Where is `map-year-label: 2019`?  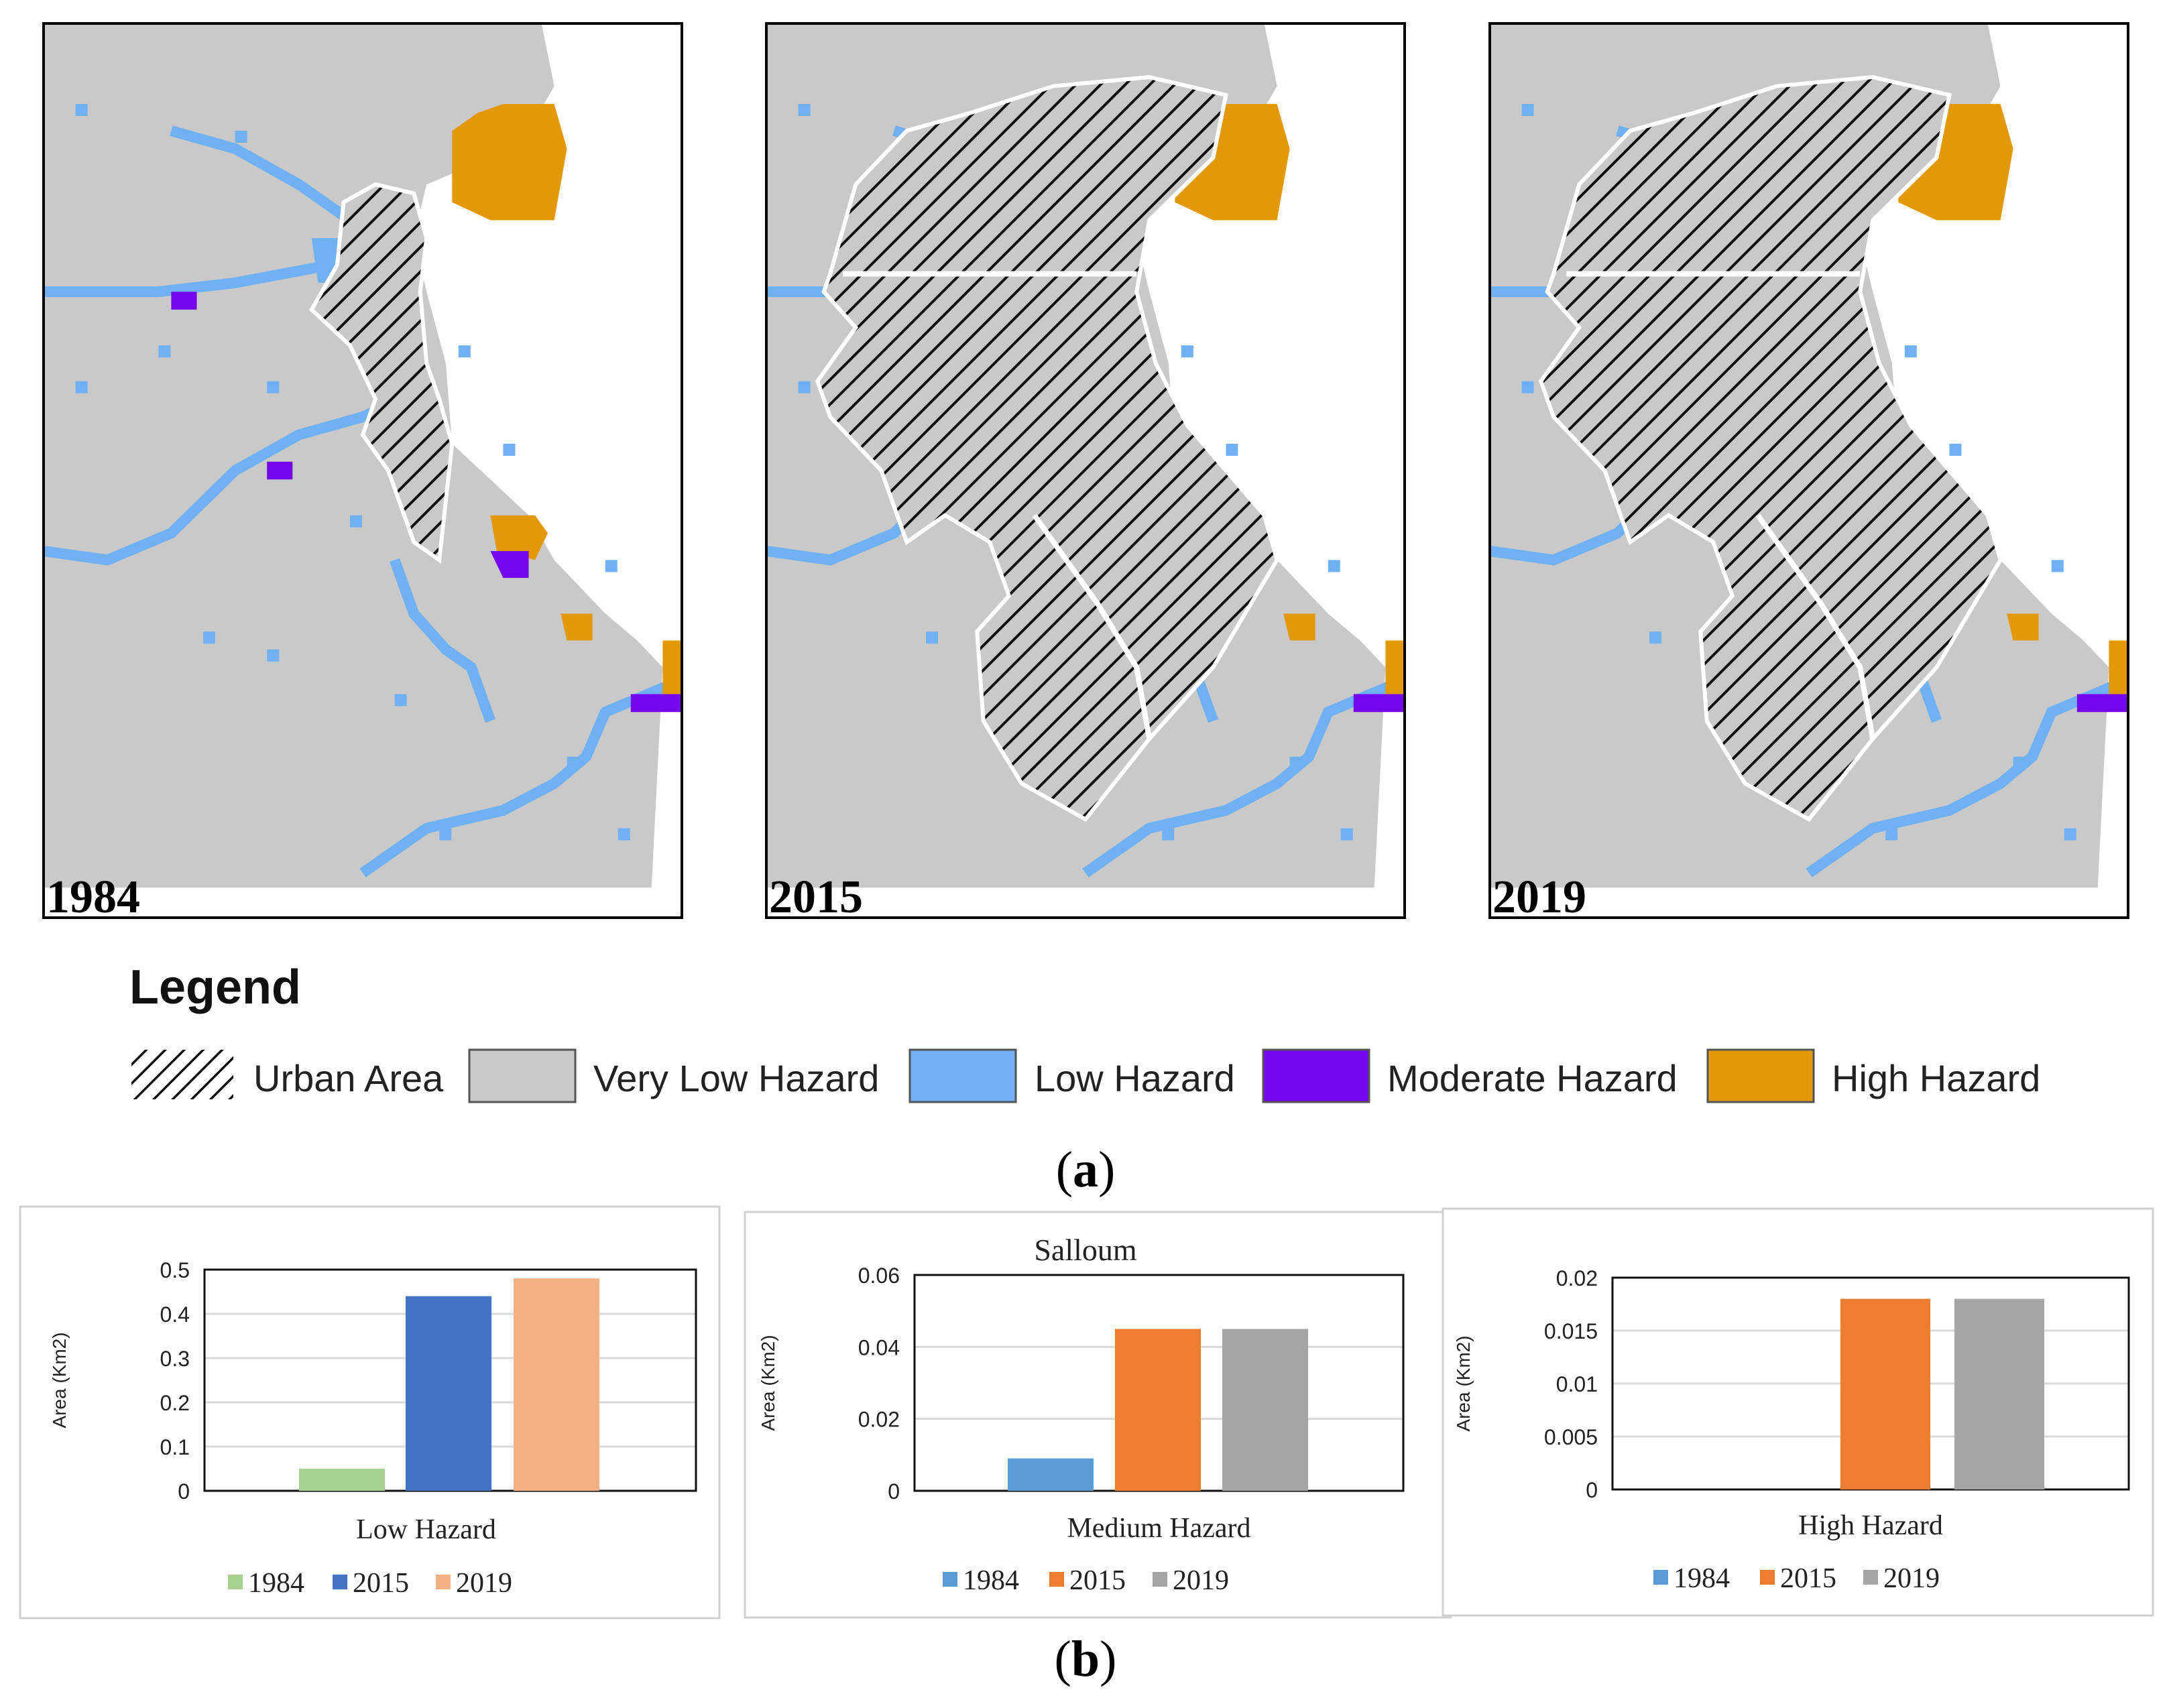 map-year-label: 2019 is located at coordinates (1539, 897).